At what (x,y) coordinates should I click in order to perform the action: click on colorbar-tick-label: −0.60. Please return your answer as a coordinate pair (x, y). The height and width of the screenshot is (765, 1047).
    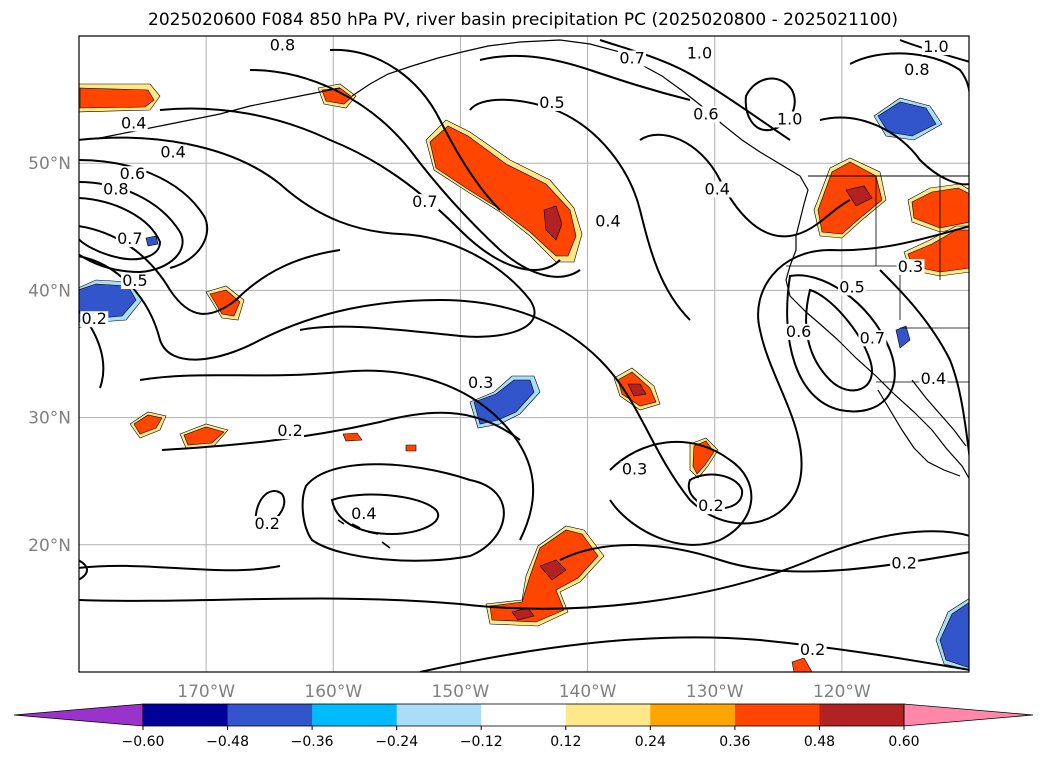
    Looking at the image, I should click on (143, 742).